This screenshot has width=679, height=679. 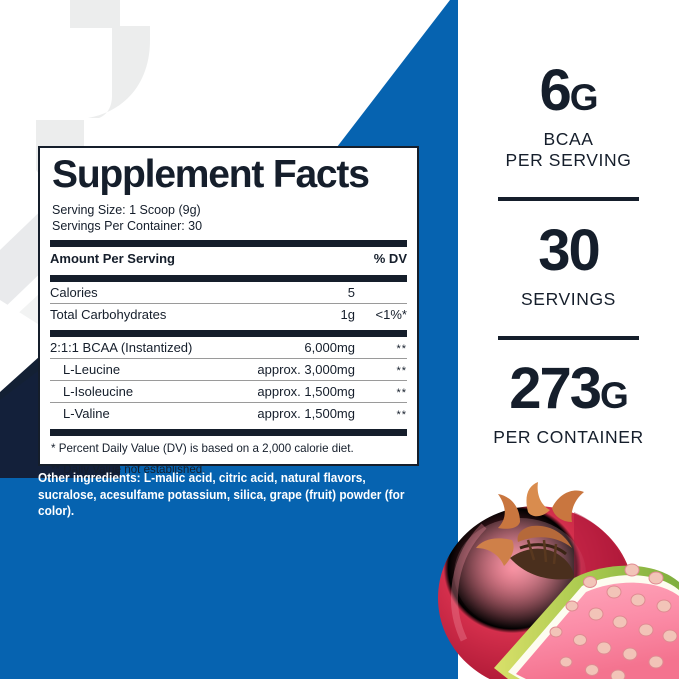 I want to click on stat-value-per-container: 273G, so click(x=569, y=388).